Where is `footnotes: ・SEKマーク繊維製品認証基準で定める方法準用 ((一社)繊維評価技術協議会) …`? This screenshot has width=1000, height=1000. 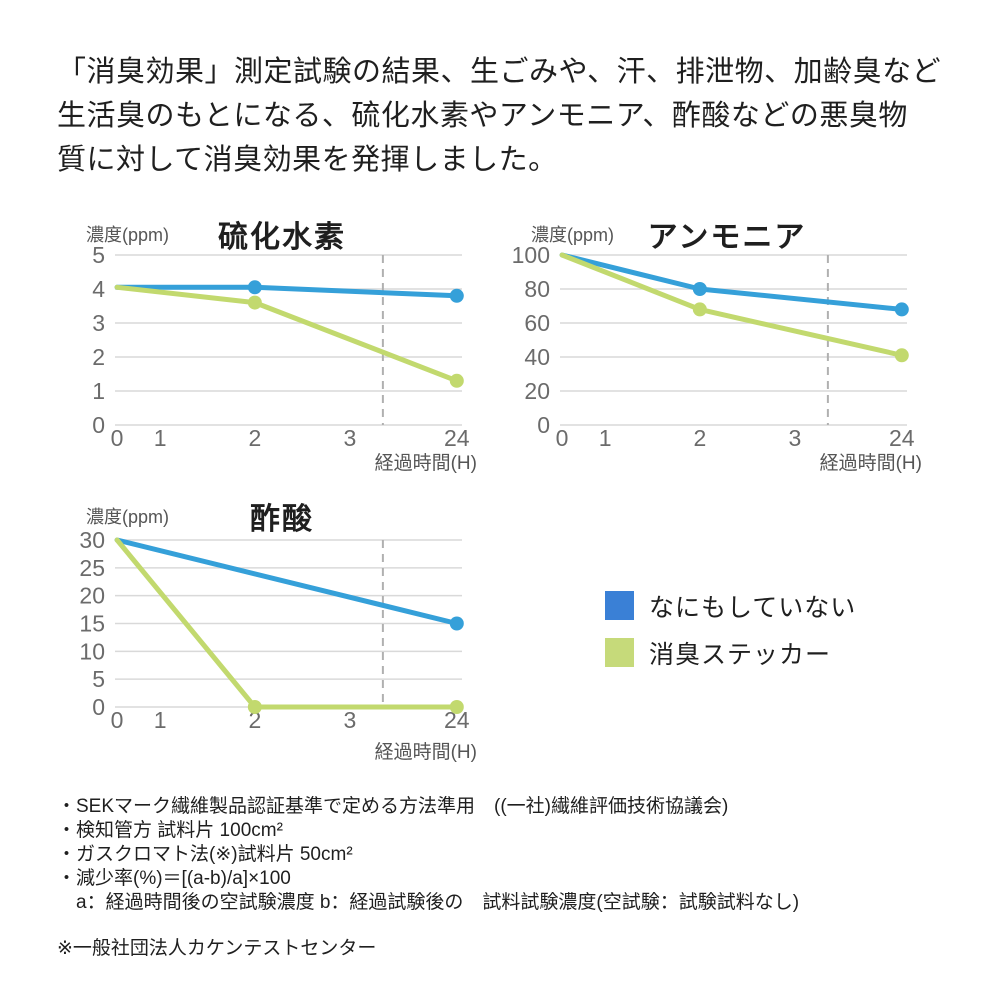
footnotes: ・SEKマーク繊維製品認証基準で定める方法準用 ((一社)繊維評価技術協議会) … is located at coordinates (428, 878).